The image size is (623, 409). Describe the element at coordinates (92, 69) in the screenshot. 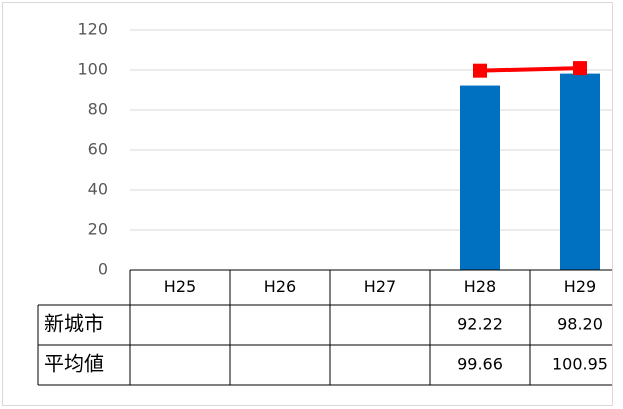

I see `y-tick-label: 100` at that location.